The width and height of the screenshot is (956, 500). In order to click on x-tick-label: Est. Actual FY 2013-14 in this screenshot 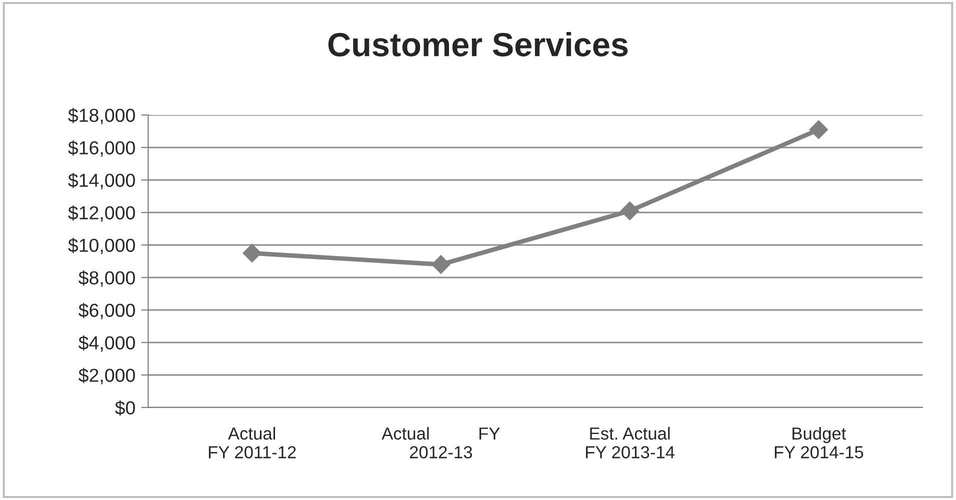, I will do `click(630, 442)`.